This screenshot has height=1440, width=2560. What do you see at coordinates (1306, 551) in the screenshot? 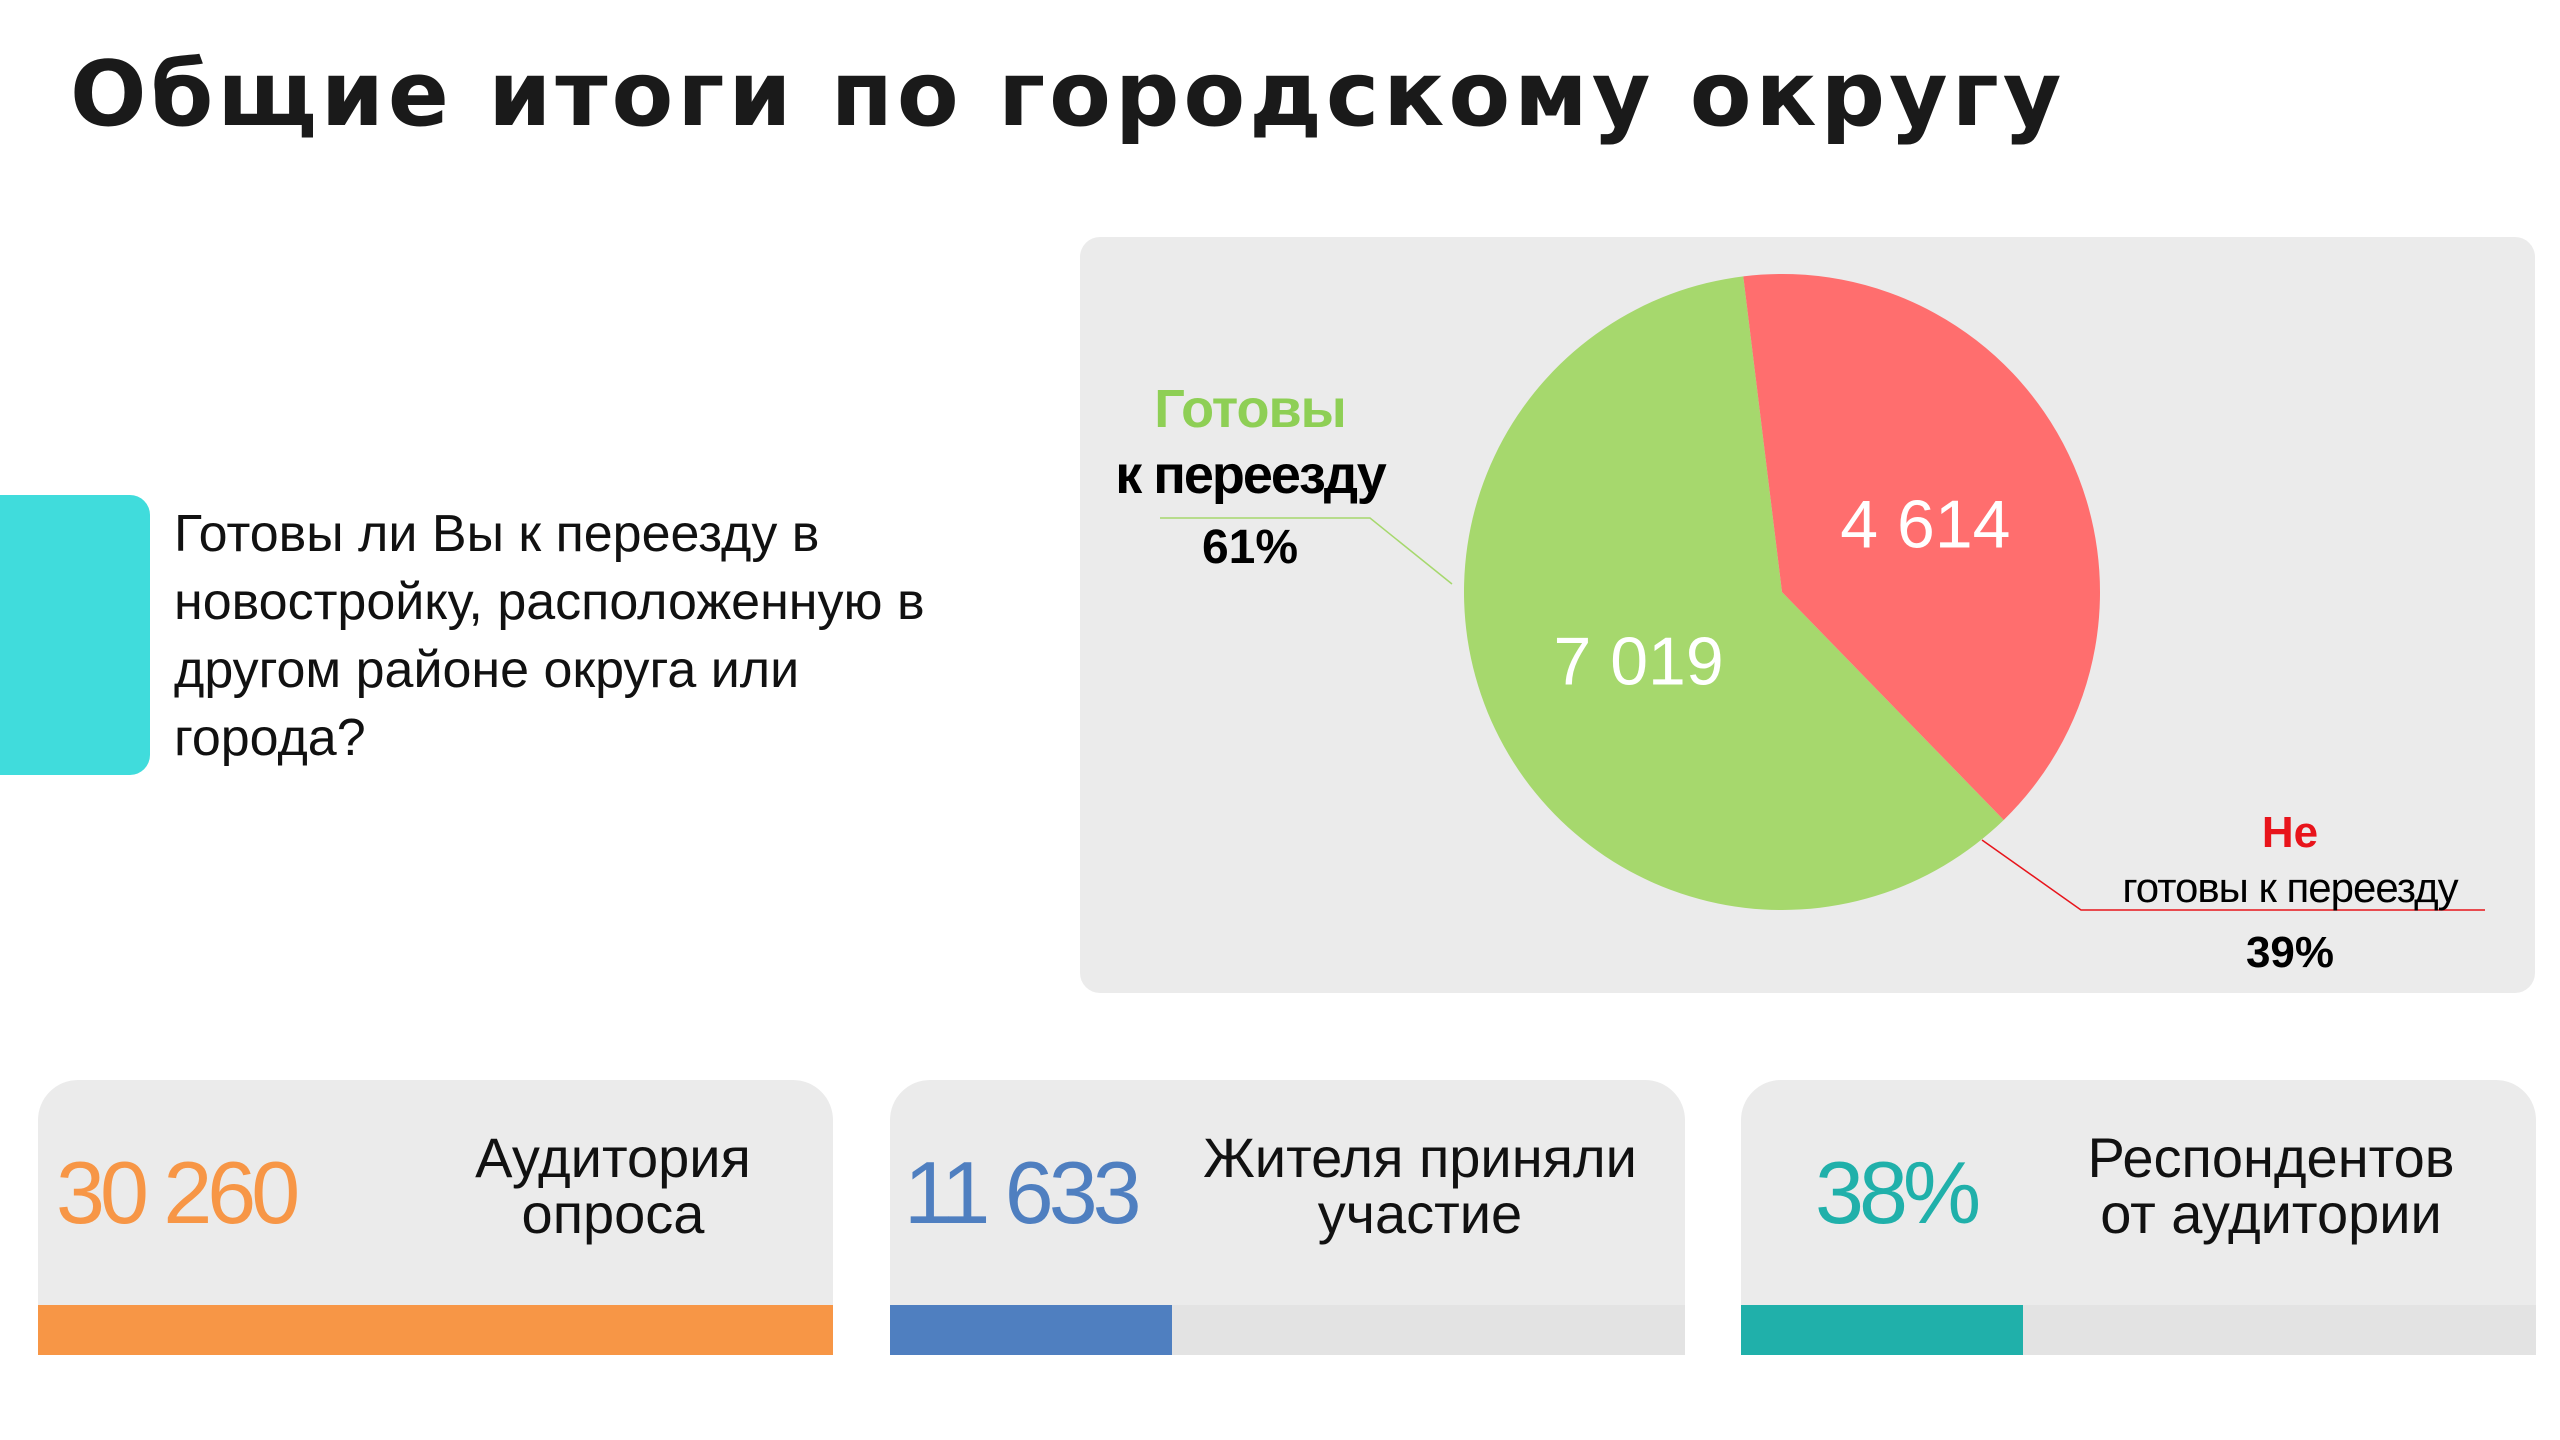
I see `leader-line-ready` at bounding box center [1306, 551].